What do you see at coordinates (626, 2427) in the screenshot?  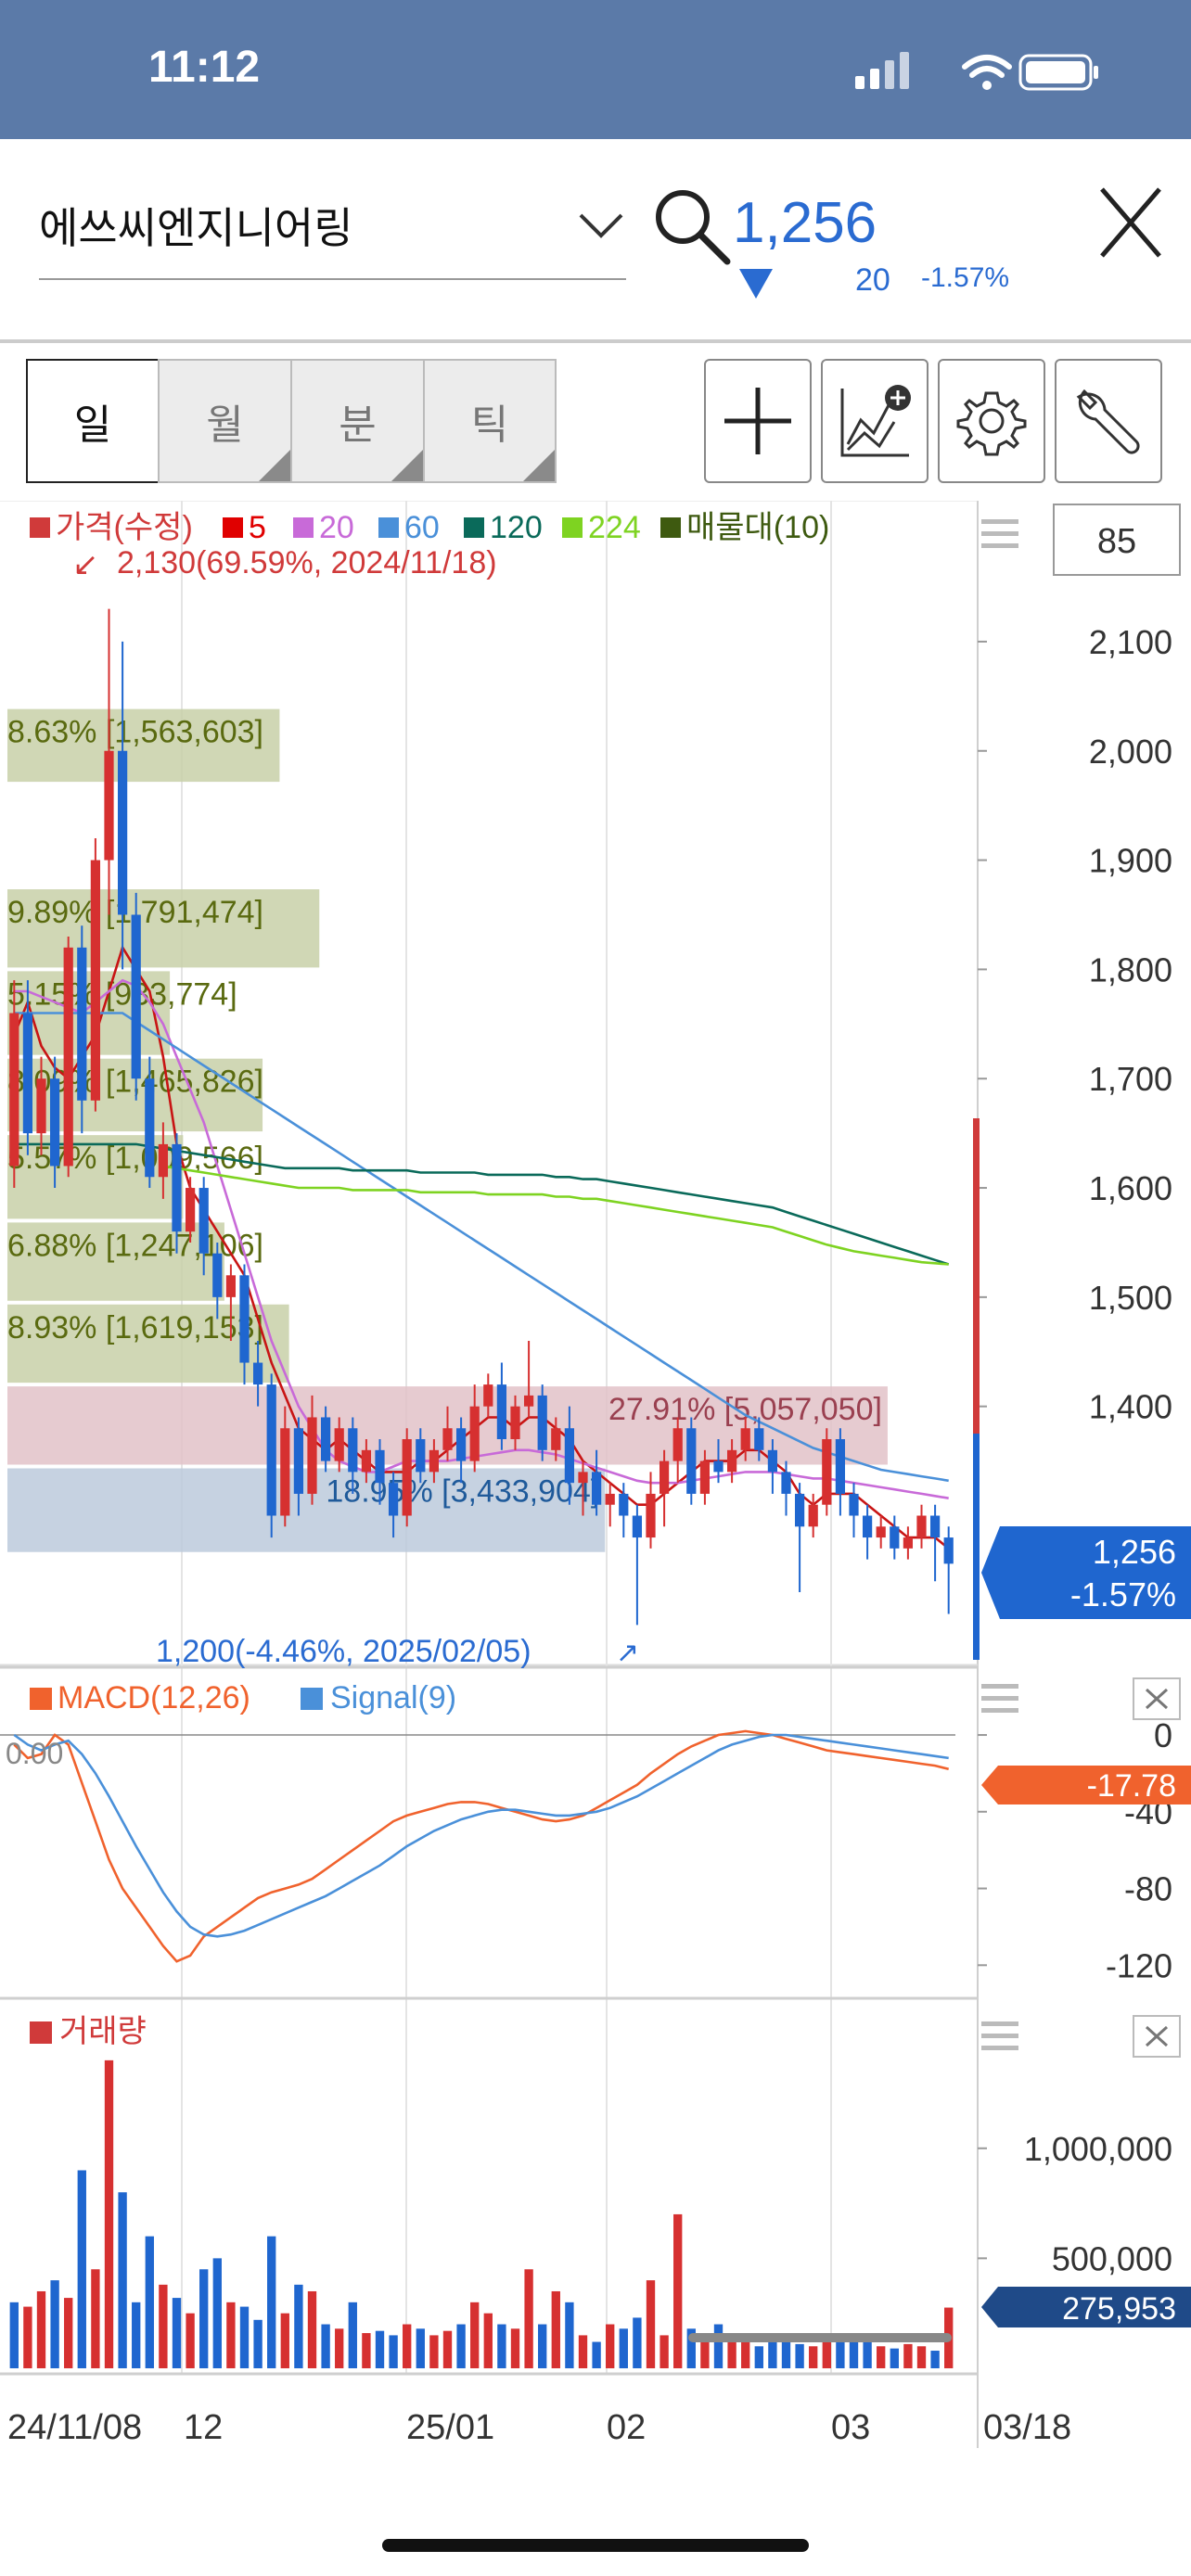 I see `x-tick-label: 02` at bounding box center [626, 2427].